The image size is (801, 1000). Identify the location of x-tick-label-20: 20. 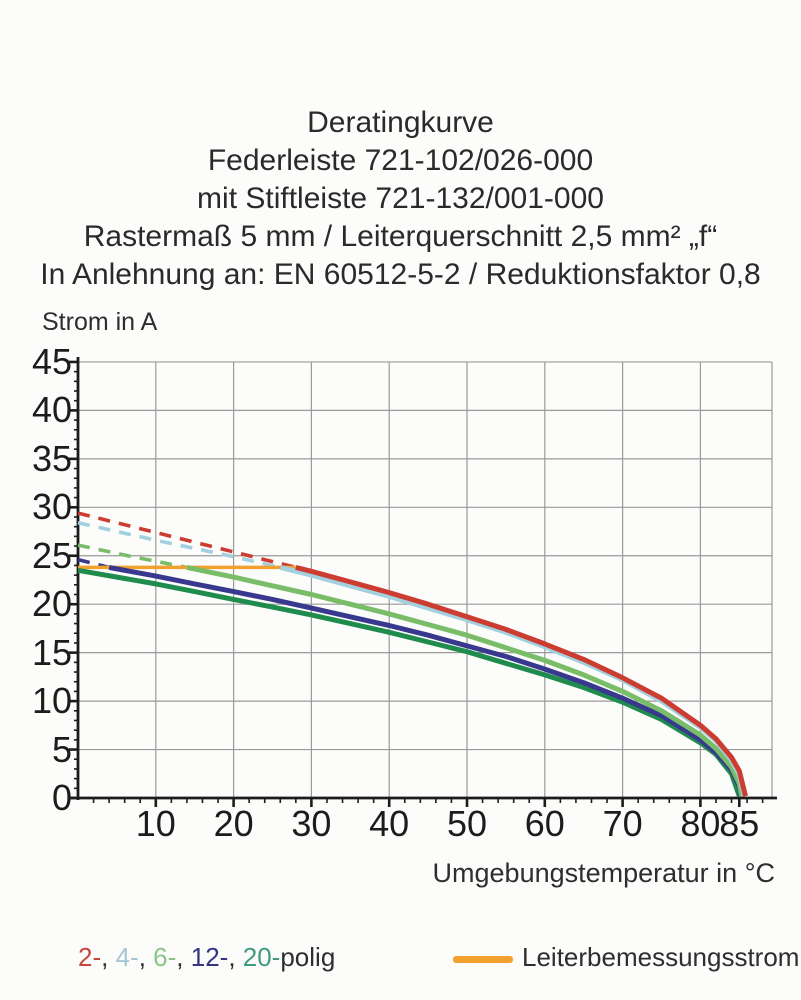
(233, 823).